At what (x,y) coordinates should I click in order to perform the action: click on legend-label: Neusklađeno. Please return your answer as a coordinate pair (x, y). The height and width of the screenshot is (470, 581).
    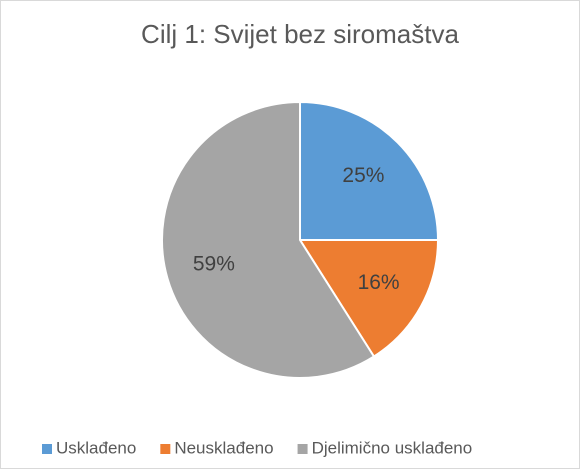
    Looking at the image, I should click on (223, 447).